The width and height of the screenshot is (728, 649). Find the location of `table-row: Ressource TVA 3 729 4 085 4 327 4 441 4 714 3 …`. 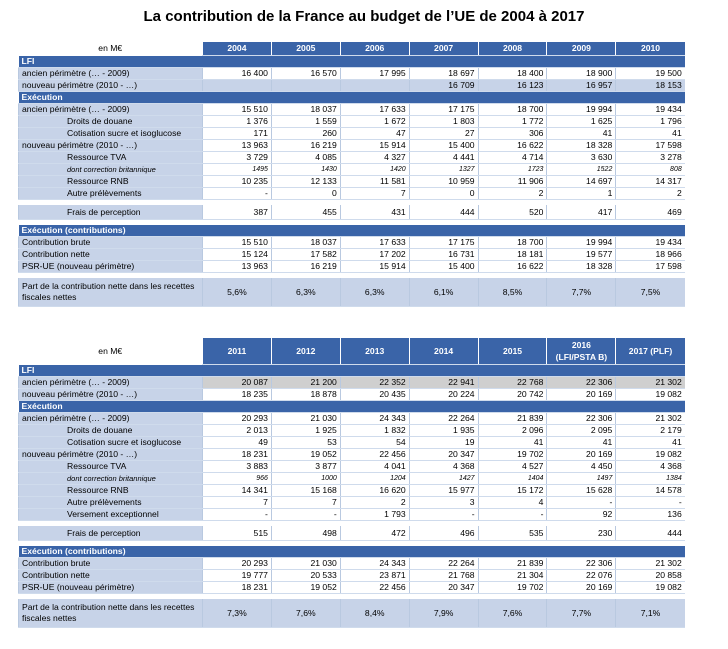

table-row: Ressource TVA 3 729 4 085 4 327 4 441 4 714 3 … is located at coordinates (351, 157).